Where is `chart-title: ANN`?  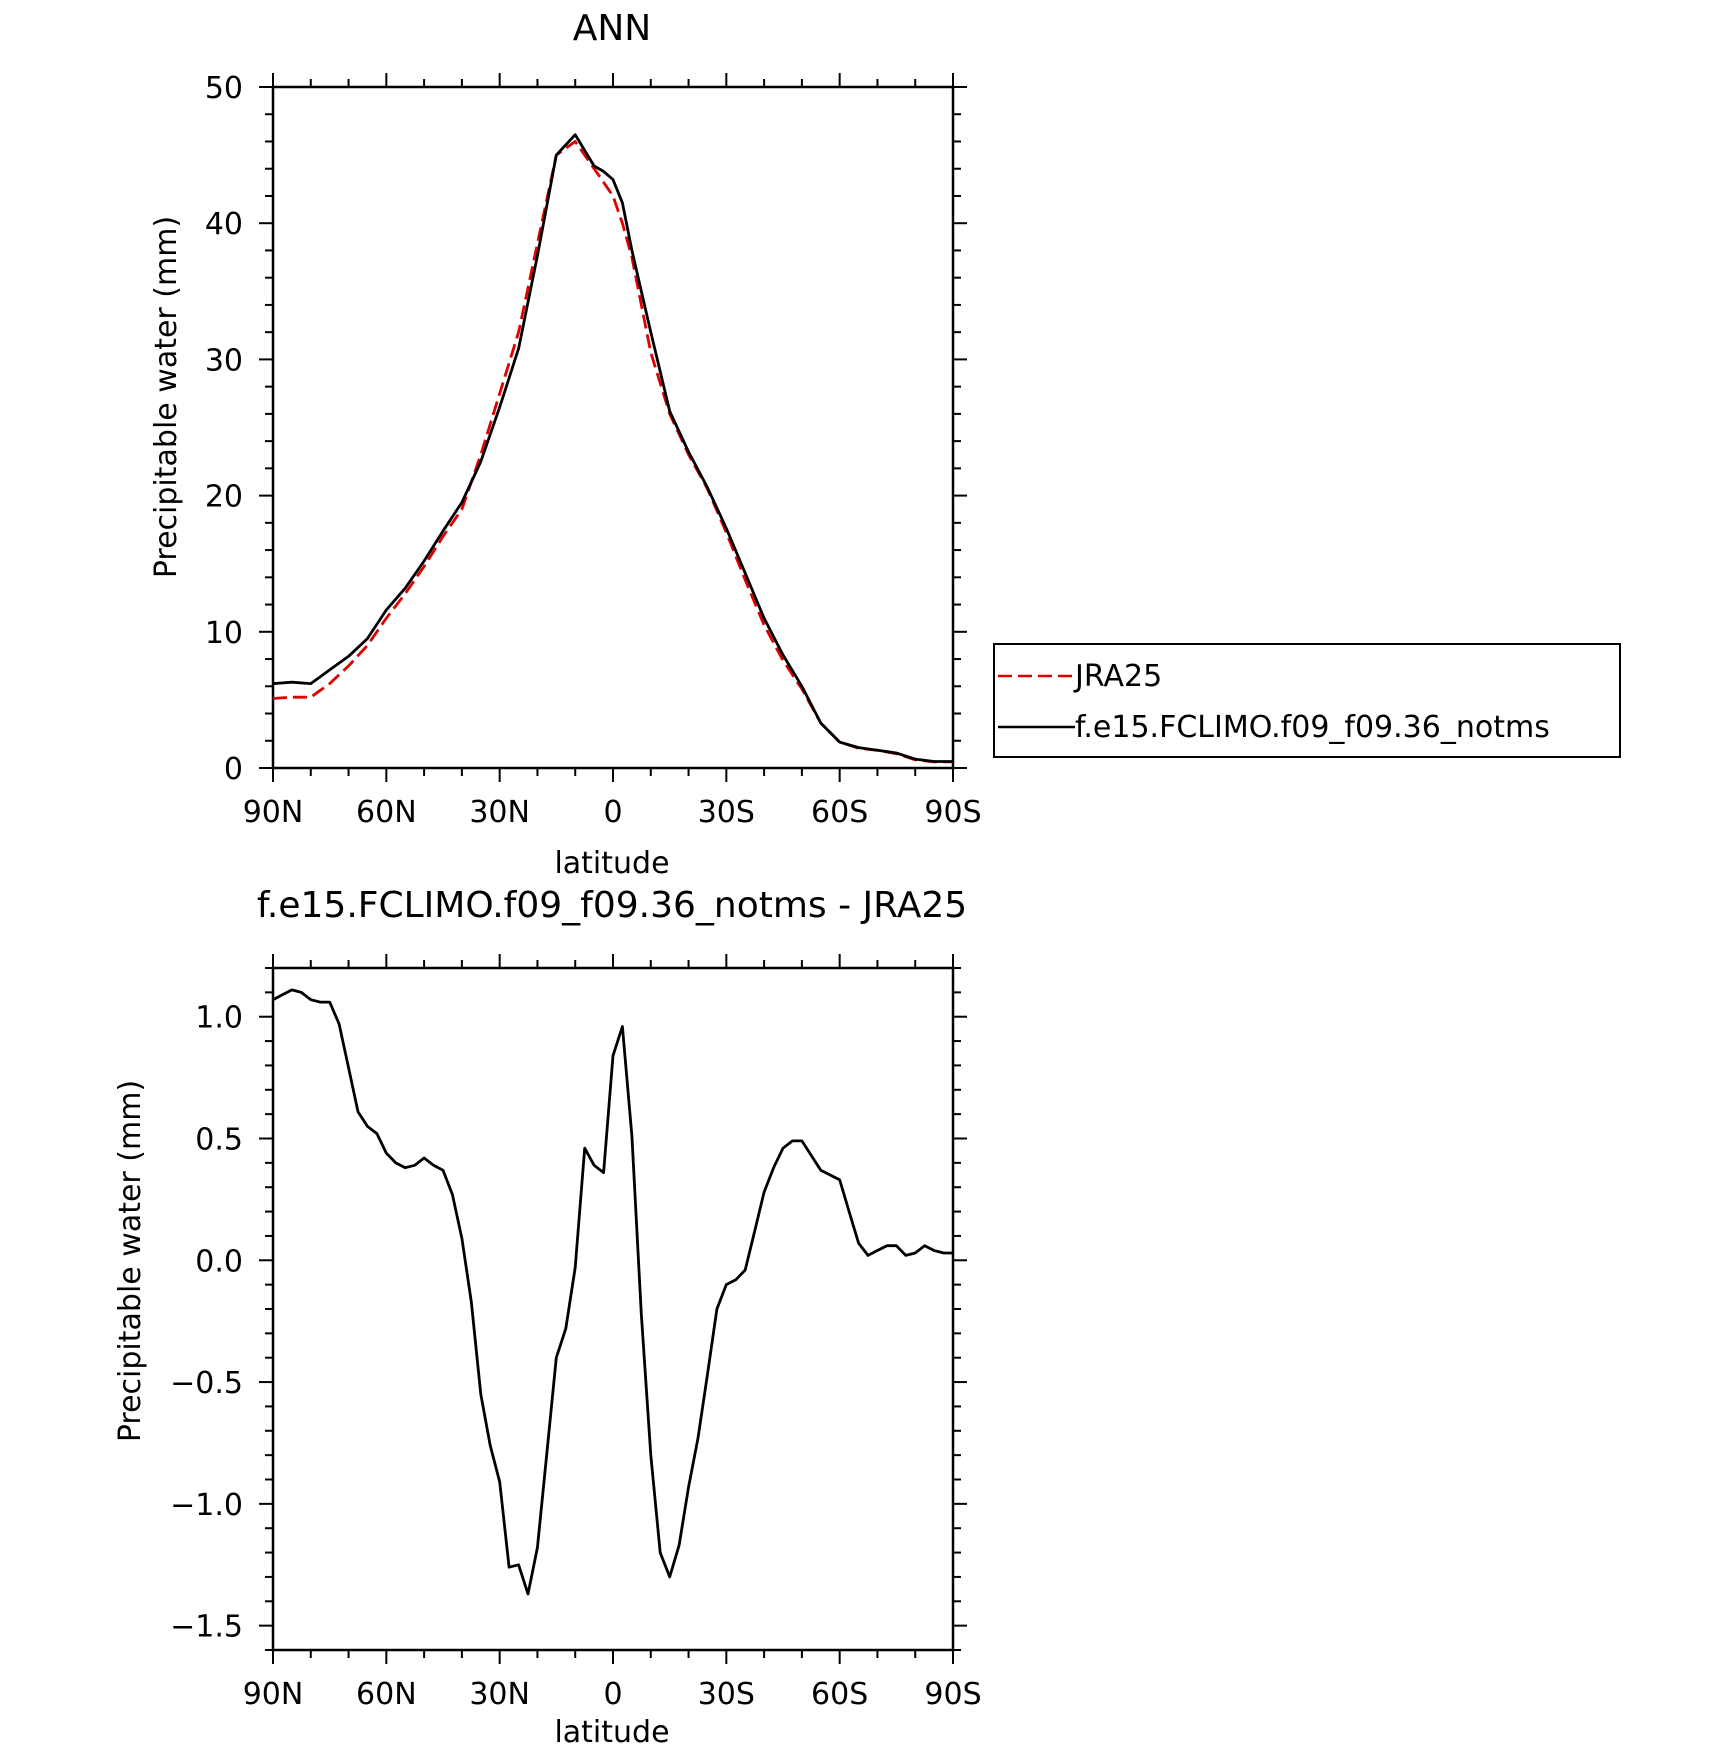 chart-title: ANN is located at coordinates (612, 28).